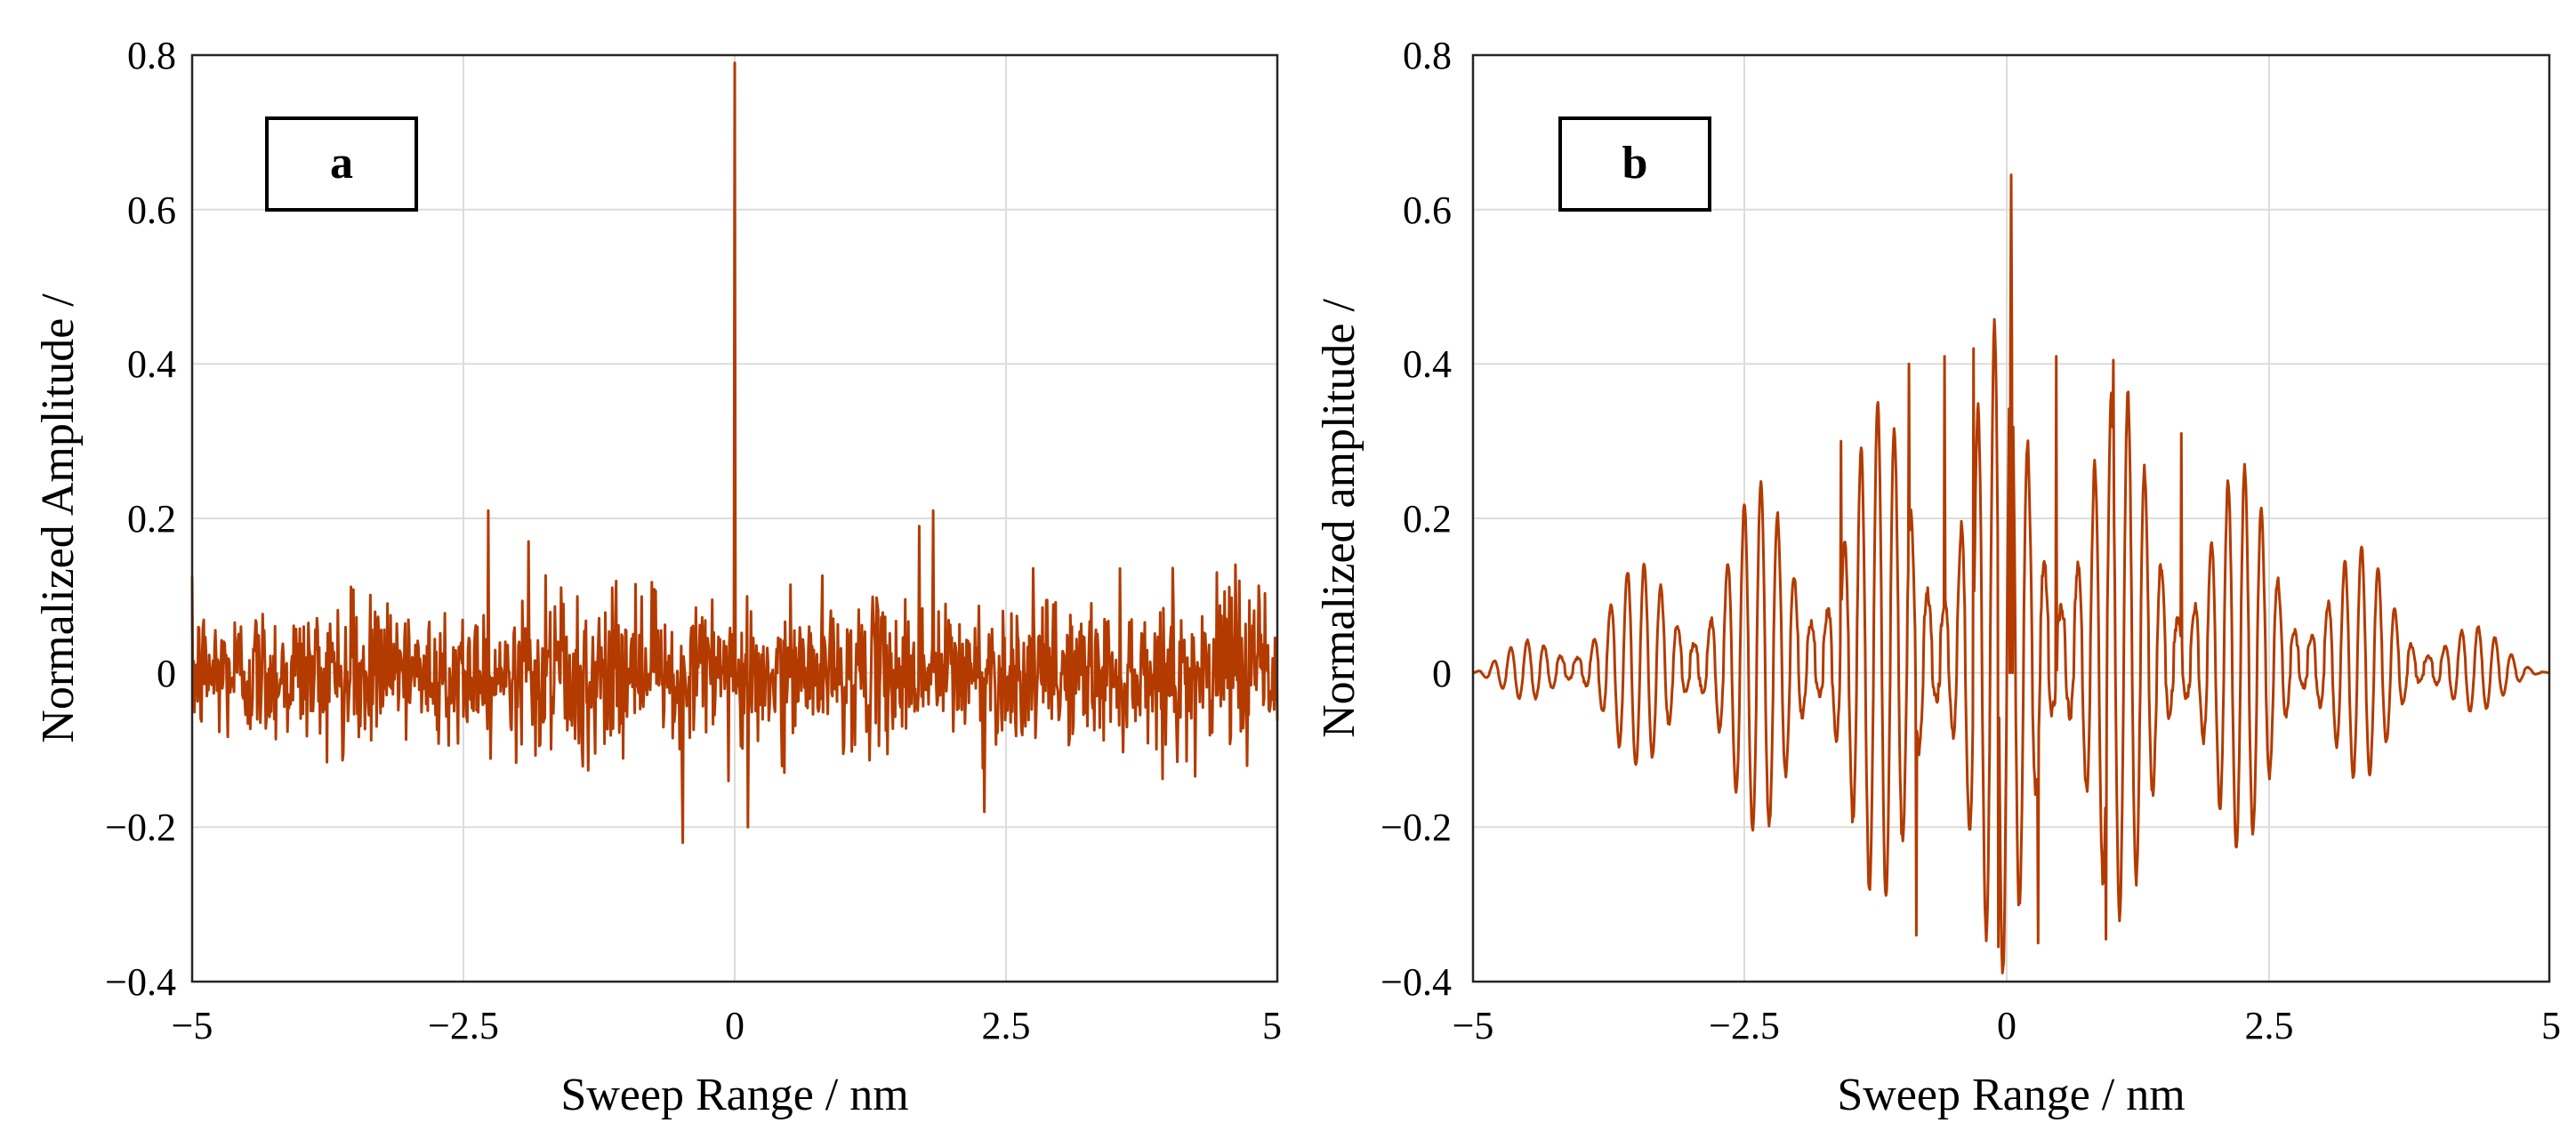 The image size is (2576, 1131). What do you see at coordinates (58, 518) in the screenshot?
I see `y-axis-label: Normalized Amplitude /` at bounding box center [58, 518].